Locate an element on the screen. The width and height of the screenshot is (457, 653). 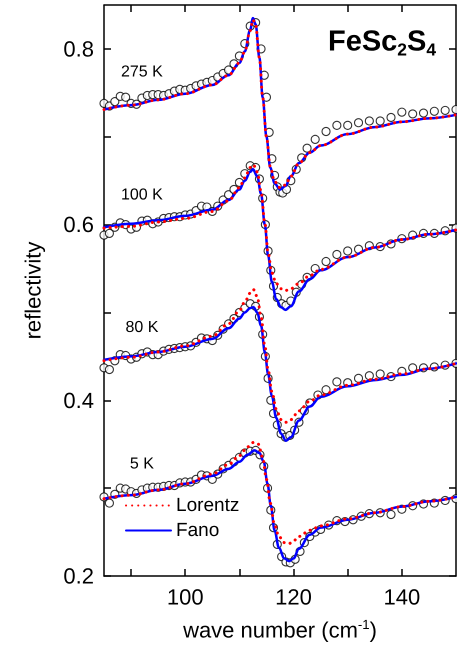
x-tick-label: 120 is located at coordinates (293, 597).